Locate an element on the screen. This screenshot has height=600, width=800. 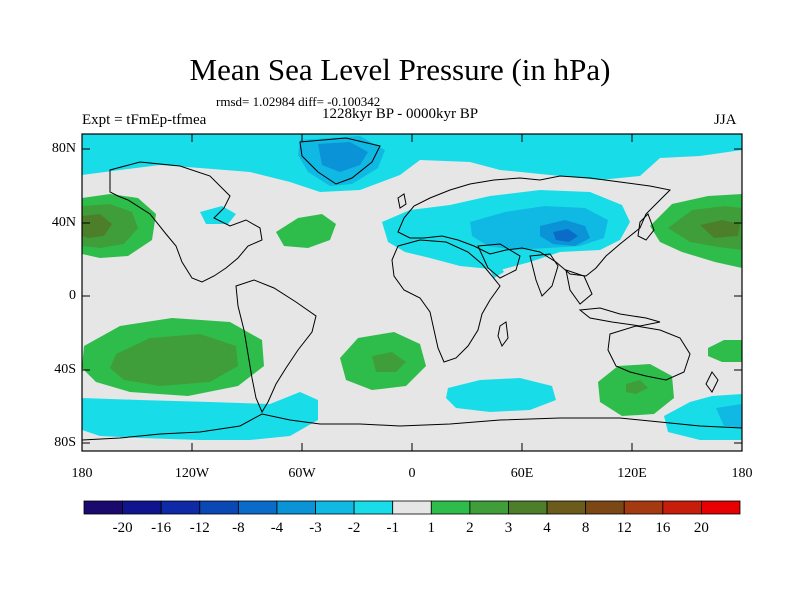
lat-label-80s: 80S is located at coordinates (65, 442).